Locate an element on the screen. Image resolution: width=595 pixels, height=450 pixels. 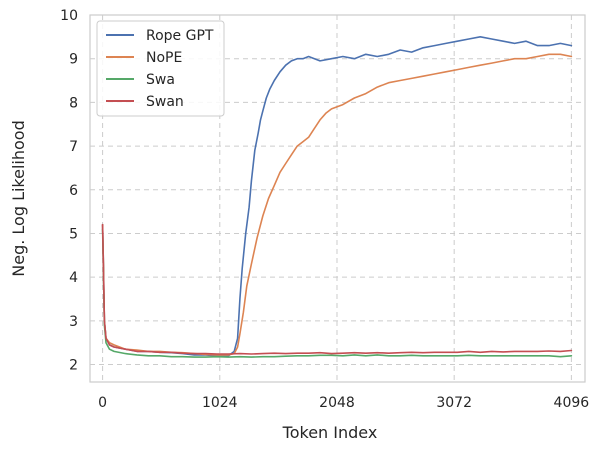
y-tick-label: 7 is located at coordinates (73, 147).